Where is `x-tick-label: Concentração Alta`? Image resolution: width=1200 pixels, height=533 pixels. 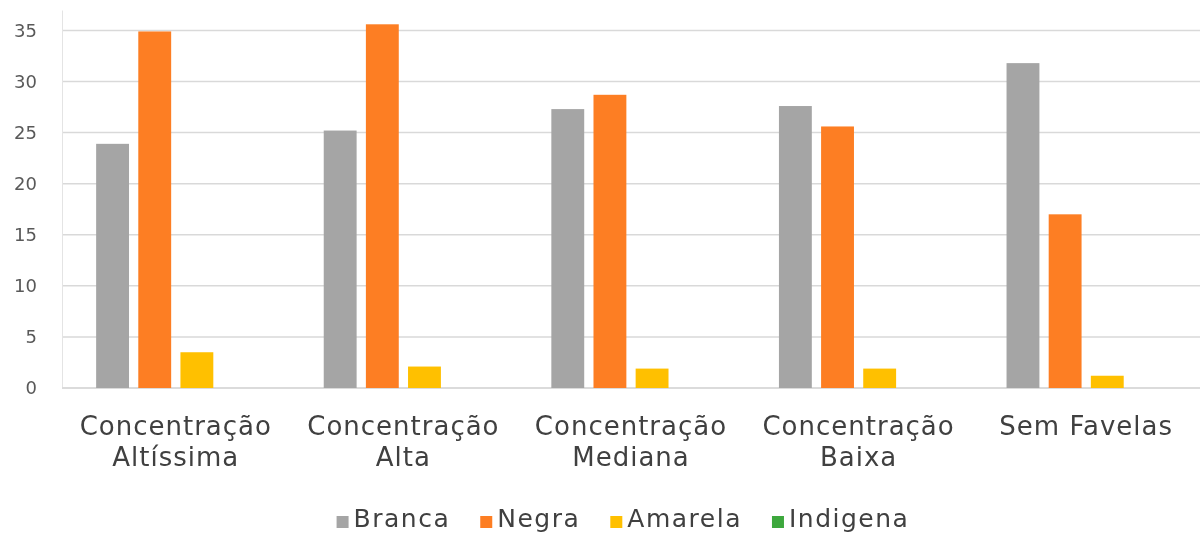
x-tick-label: Concentração Alta is located at coordinates (403, 441).